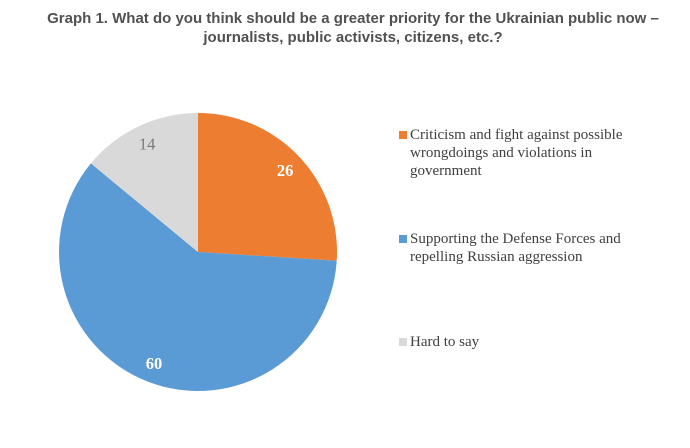  What do you see at coordinates (403, 135) in the screenshot?
I see `legend-swatch-orange-icon` at bounding box center [403, 135].